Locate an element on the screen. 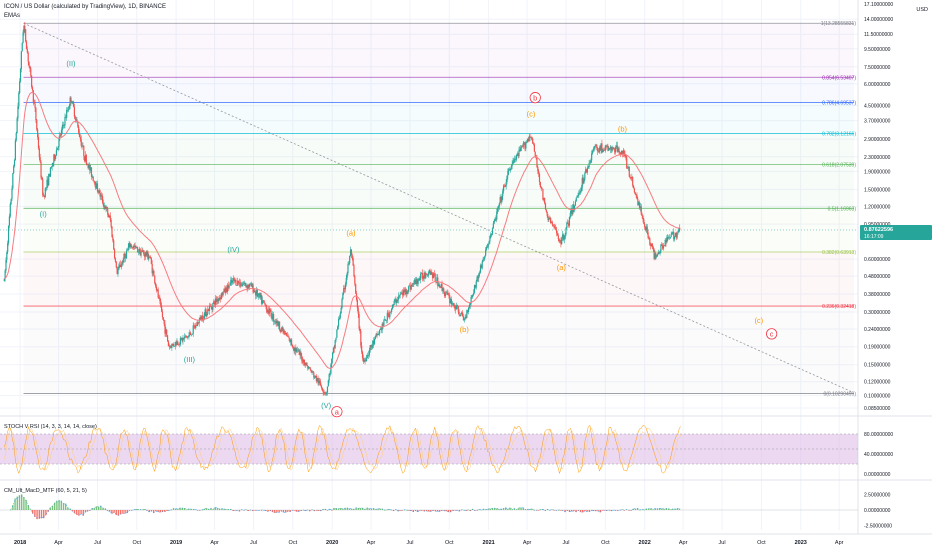 This screenshot has width=932, height=550. stoch-tick: 80.00000000 is located at coordinates (878, 435).